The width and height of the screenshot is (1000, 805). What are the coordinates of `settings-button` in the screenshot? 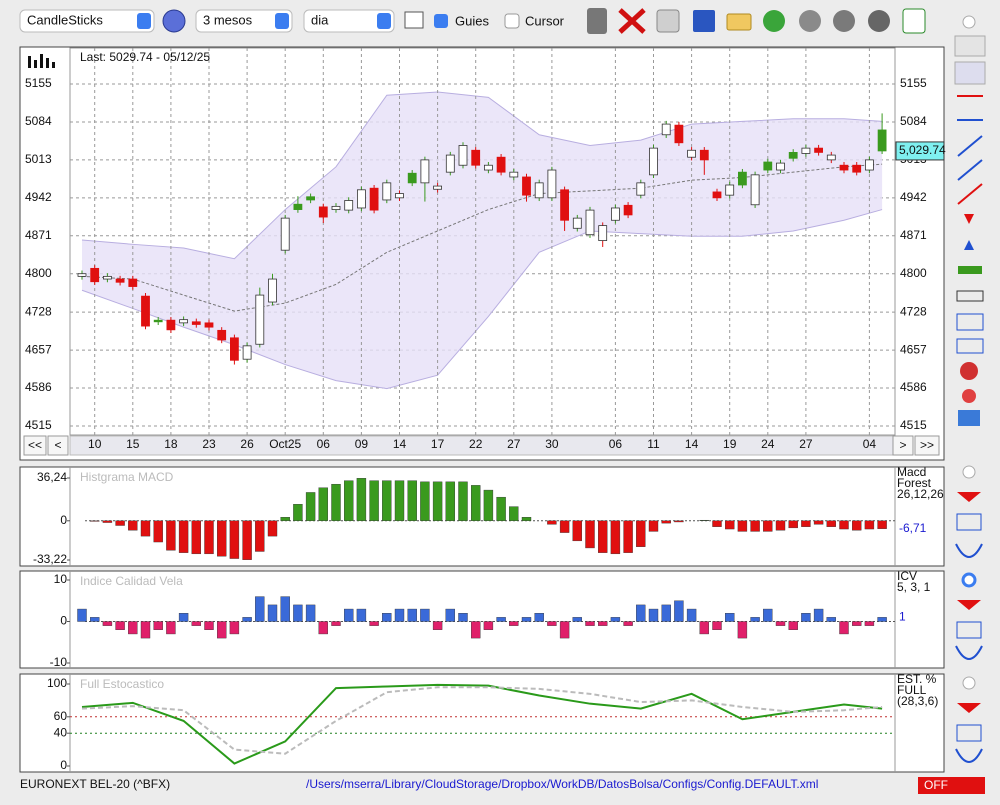 It's located at (879, 21).